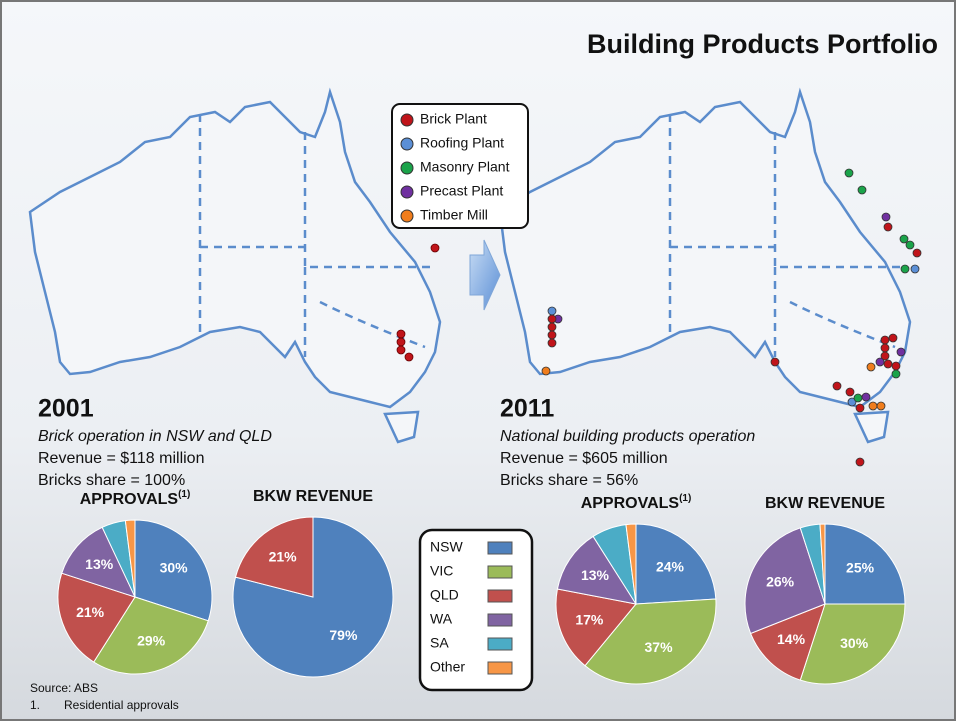 The image size is (956, 726). I want to click on legend-label: Precast Plant, so click(461, 191).